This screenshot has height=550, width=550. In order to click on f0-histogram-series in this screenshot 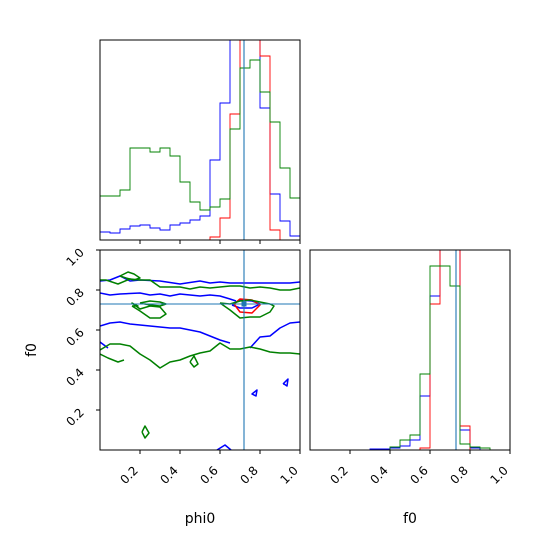, I will do `click(410, 350)`.